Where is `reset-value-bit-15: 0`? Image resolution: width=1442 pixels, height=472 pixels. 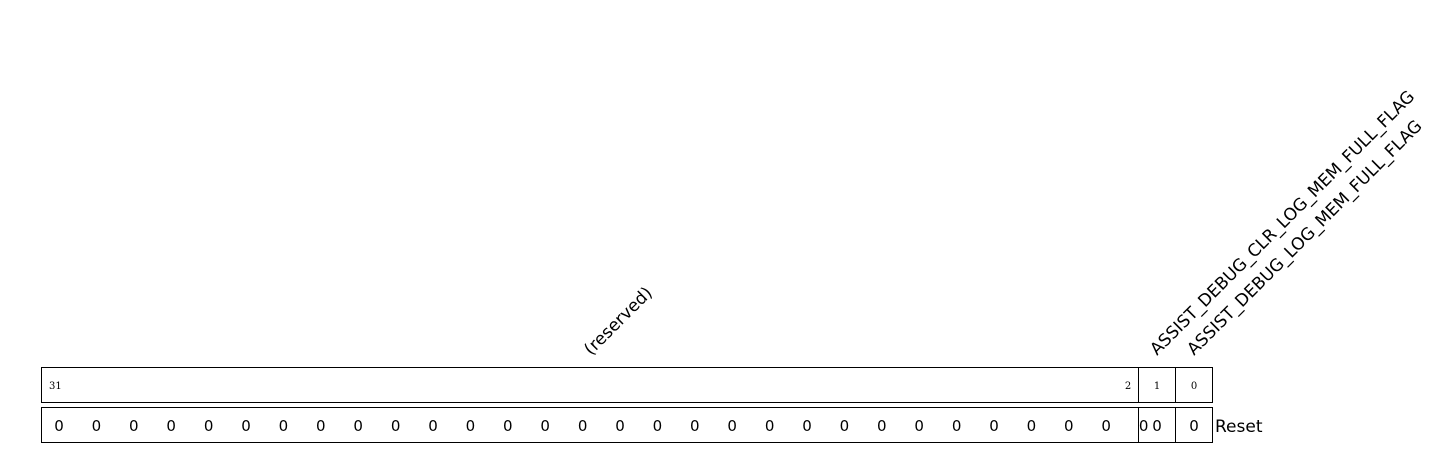 reset-value-bit-15: 0 is located at coordinates (658, 426).